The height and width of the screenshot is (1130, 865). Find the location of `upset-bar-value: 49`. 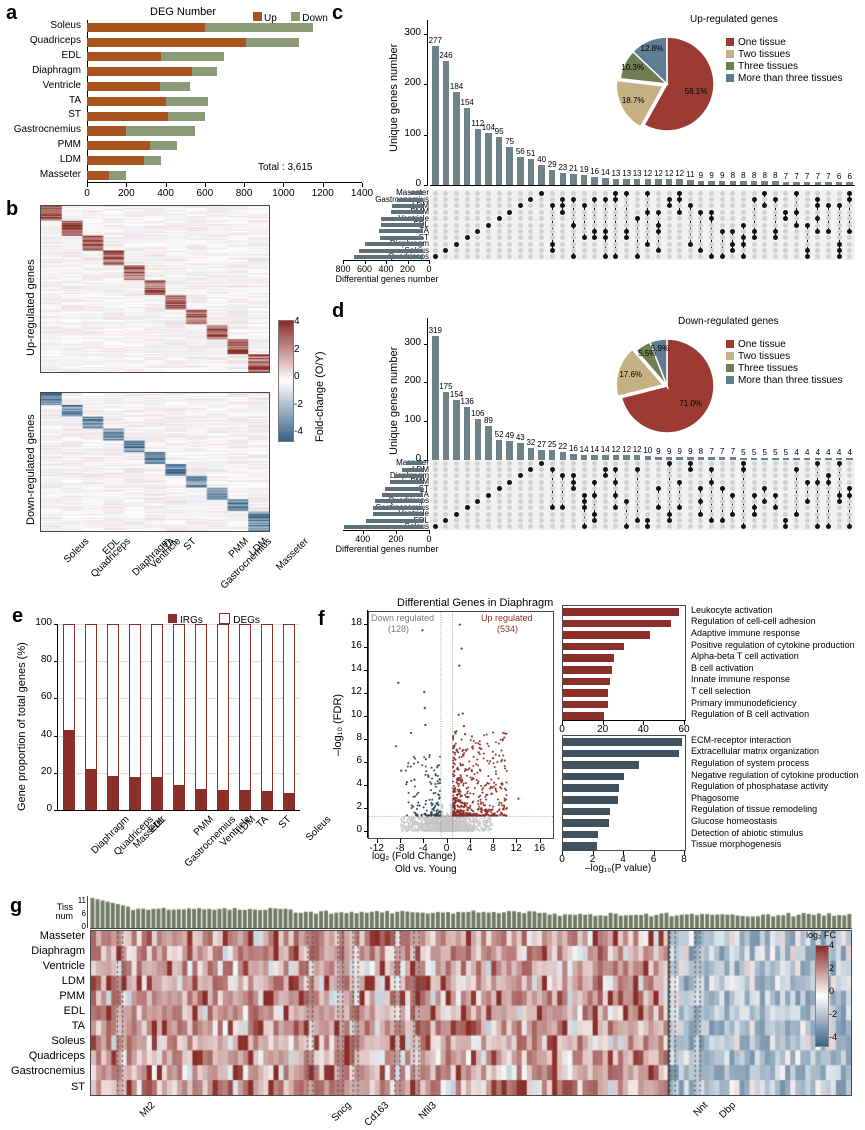

upset-bar-value: 49 is located at coordinates (510, 435).